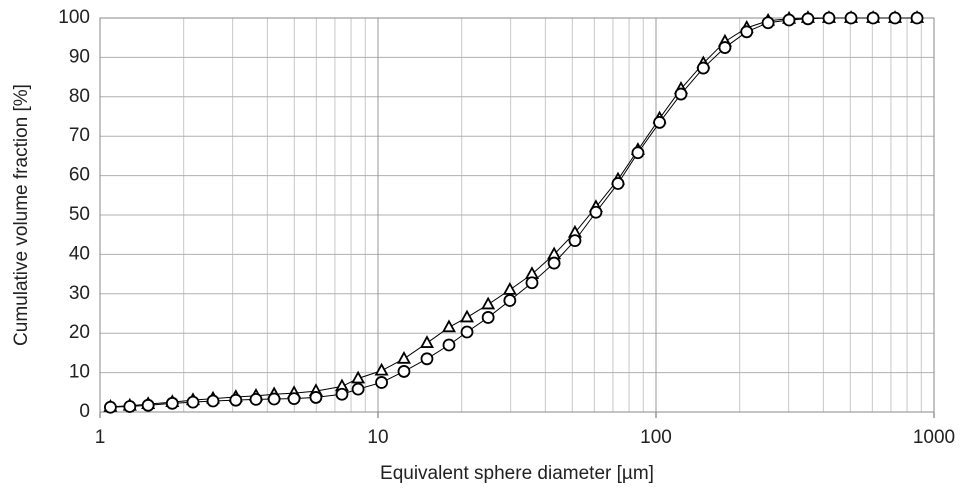 This screenshot has height=489, width=964. Describe the element at coordinates (79, 135) in the screenshot. I see `y-tick-label: 70` at that location.